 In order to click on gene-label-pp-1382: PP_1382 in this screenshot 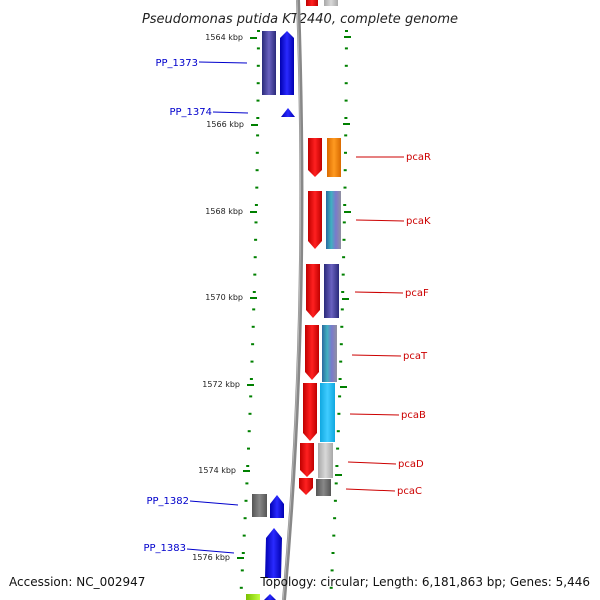, I will do `click(167, 501)`.